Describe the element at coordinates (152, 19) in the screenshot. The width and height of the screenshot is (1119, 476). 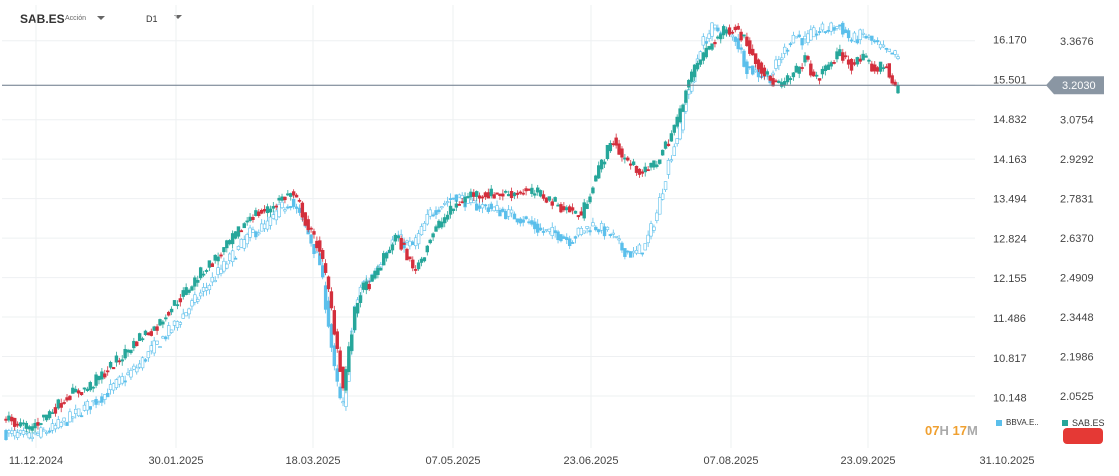
I see `timeframe-label: D1` at that location.